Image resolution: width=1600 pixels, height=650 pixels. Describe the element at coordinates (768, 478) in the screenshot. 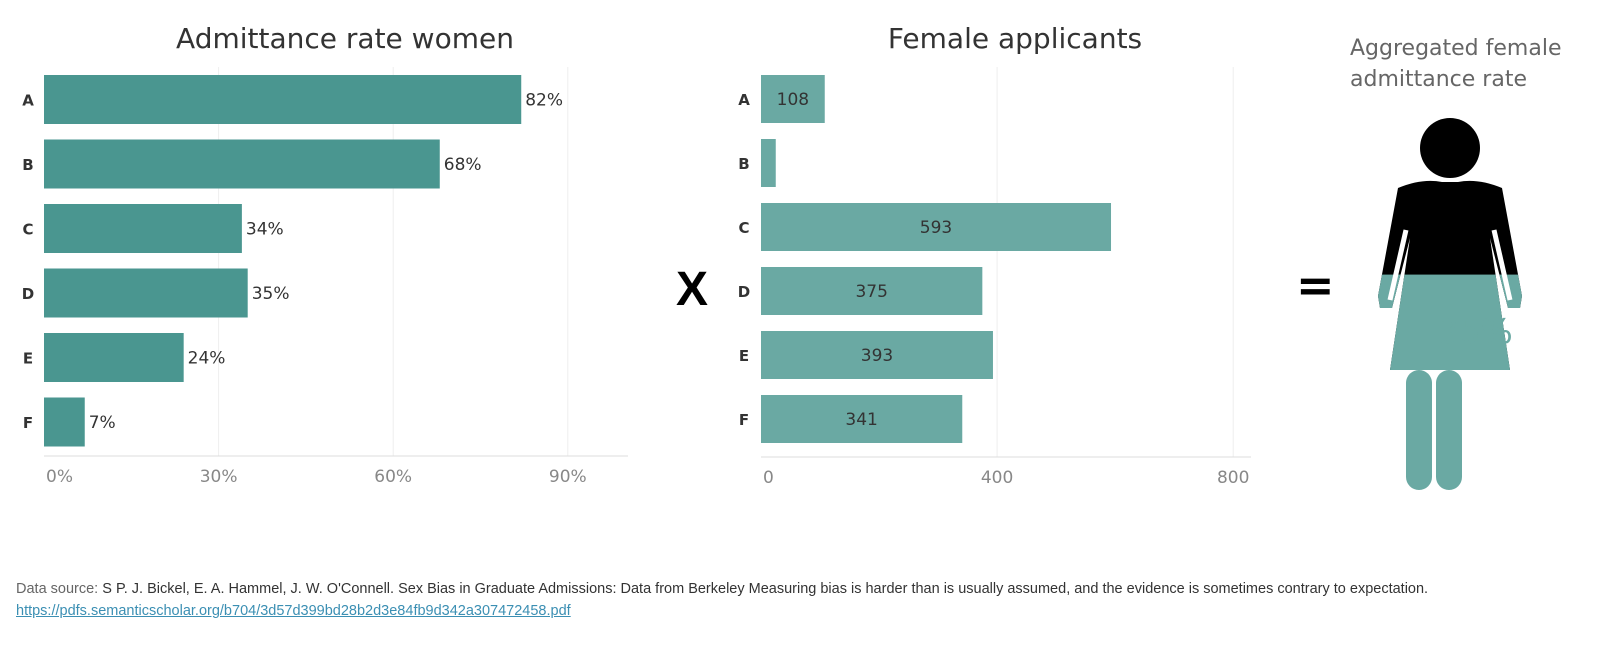

I see `x-tick-label: 0` at that location.